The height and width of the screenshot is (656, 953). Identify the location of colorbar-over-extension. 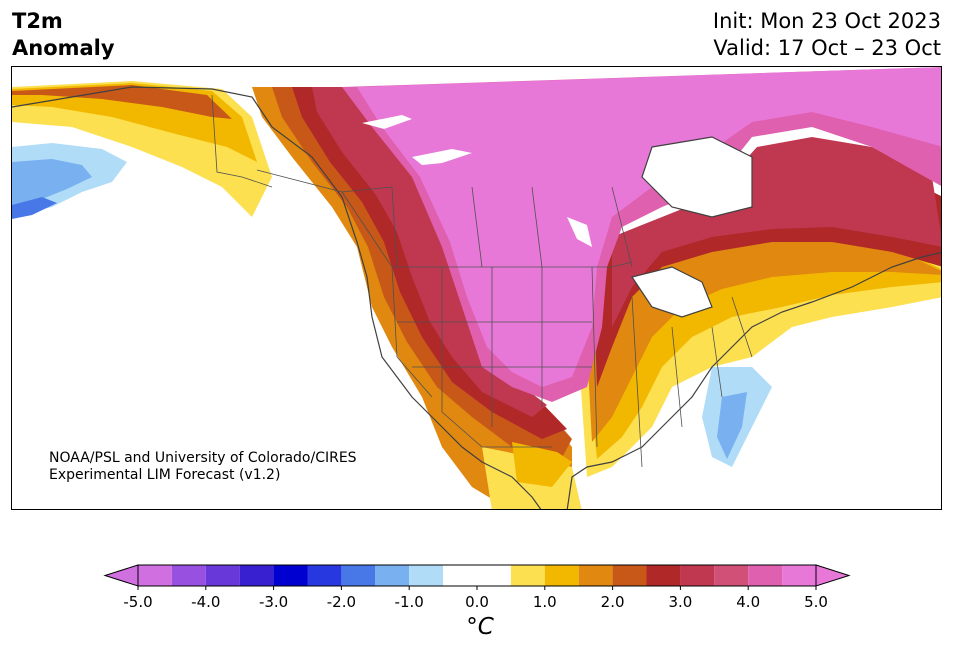
(833, 575).